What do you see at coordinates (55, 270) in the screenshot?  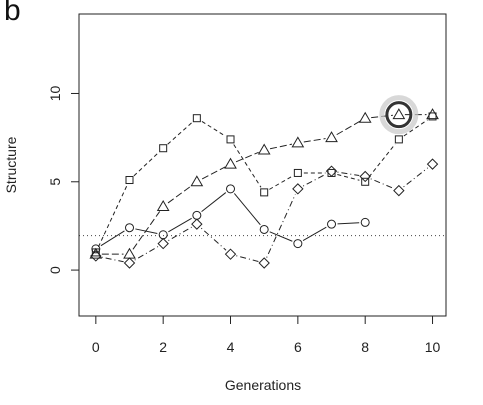 I see `y-tick-label: 0` at bounding box center [55, 270].